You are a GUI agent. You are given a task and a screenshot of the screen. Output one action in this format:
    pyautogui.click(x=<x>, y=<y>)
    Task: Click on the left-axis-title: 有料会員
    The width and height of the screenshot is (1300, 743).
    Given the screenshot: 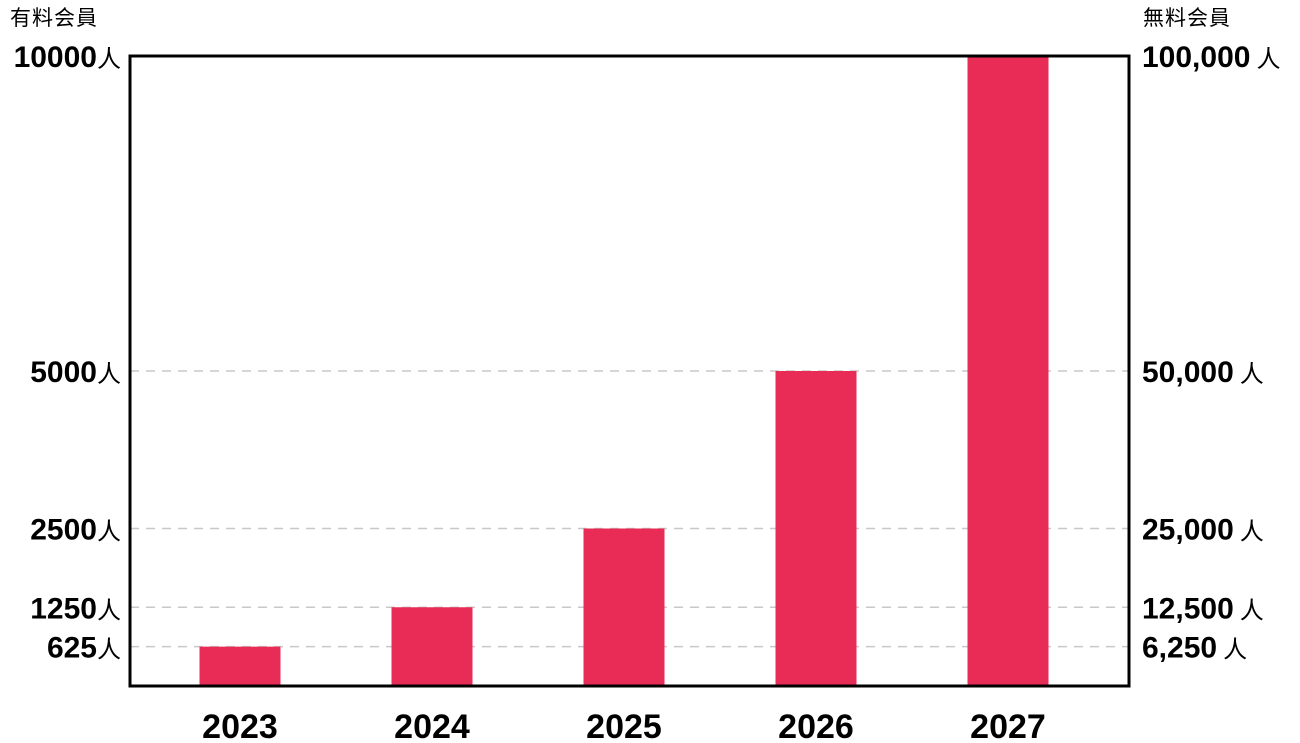 What is the action you would take?
    pyautogui.click(x=54, y=18)
    